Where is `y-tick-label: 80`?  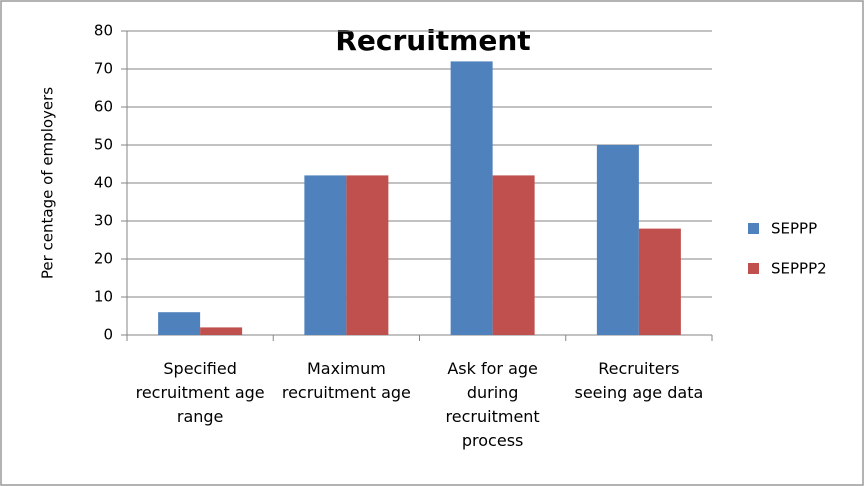 y-tick-label: 80 is located at coordinates (103, 31).